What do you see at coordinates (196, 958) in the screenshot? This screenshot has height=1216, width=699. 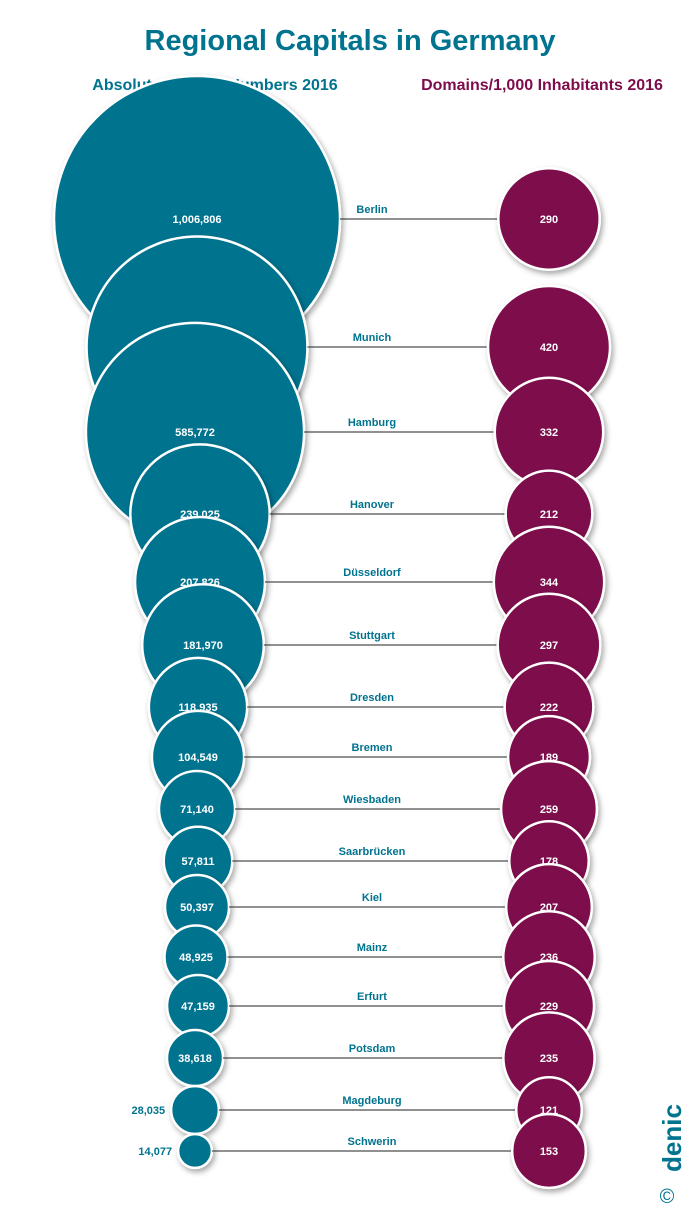 I see `absolute-value-label-mainz: 48,925` at bounding box center [196, 958].